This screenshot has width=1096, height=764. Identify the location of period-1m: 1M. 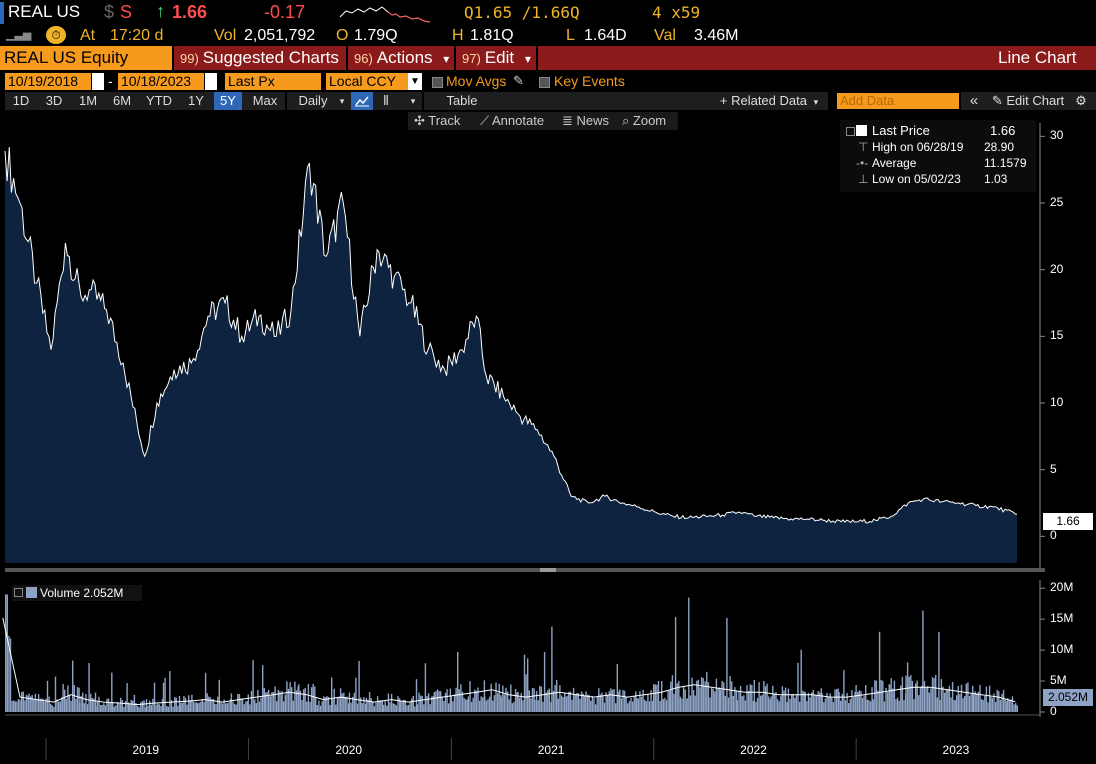
(88, 100).